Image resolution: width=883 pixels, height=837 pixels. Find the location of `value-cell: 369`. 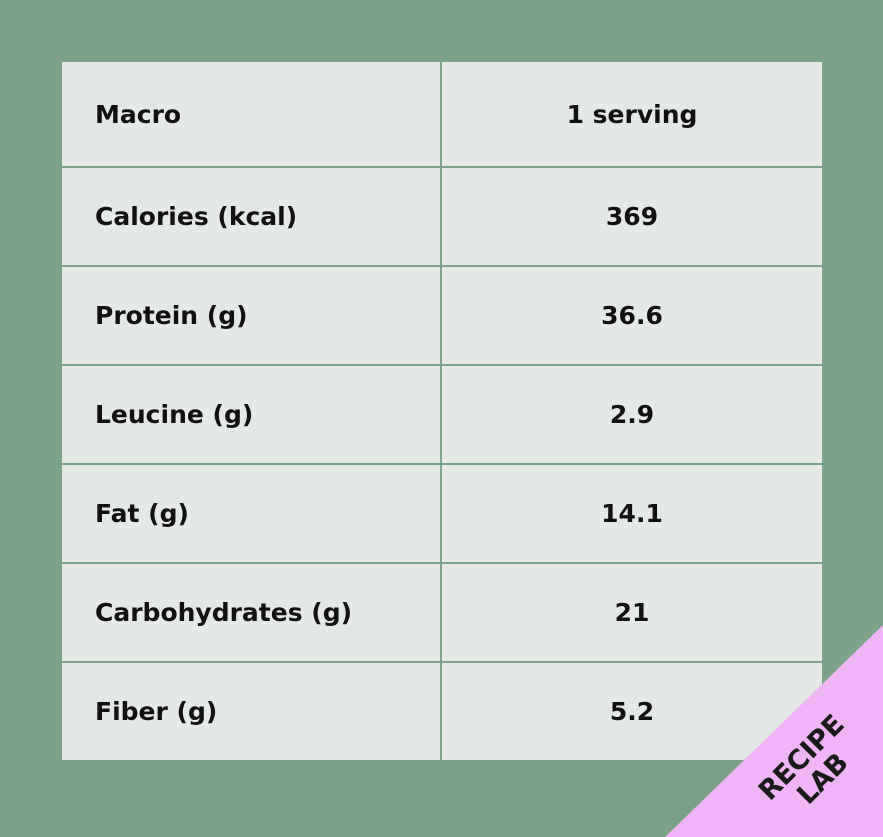

value-cell: 369 is located at coordinates (631, 216).